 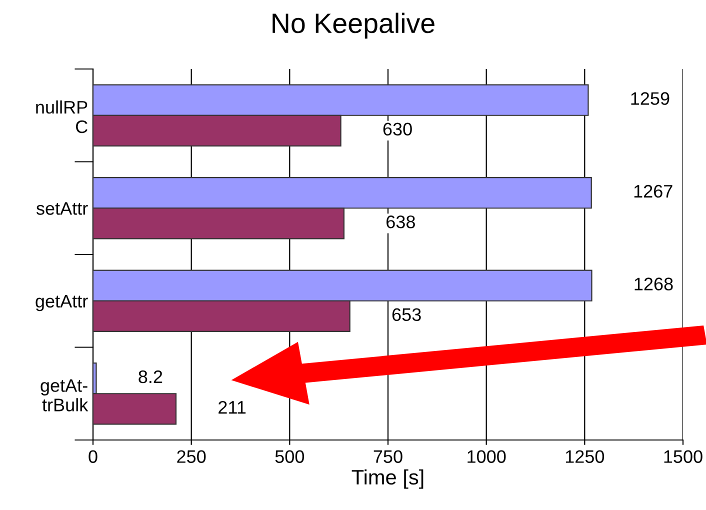 What do you see at coordinates (64, 395) in the screenshot?
I see `y-tick-label: getAt- trBulk` at bounding box center [64, 395].